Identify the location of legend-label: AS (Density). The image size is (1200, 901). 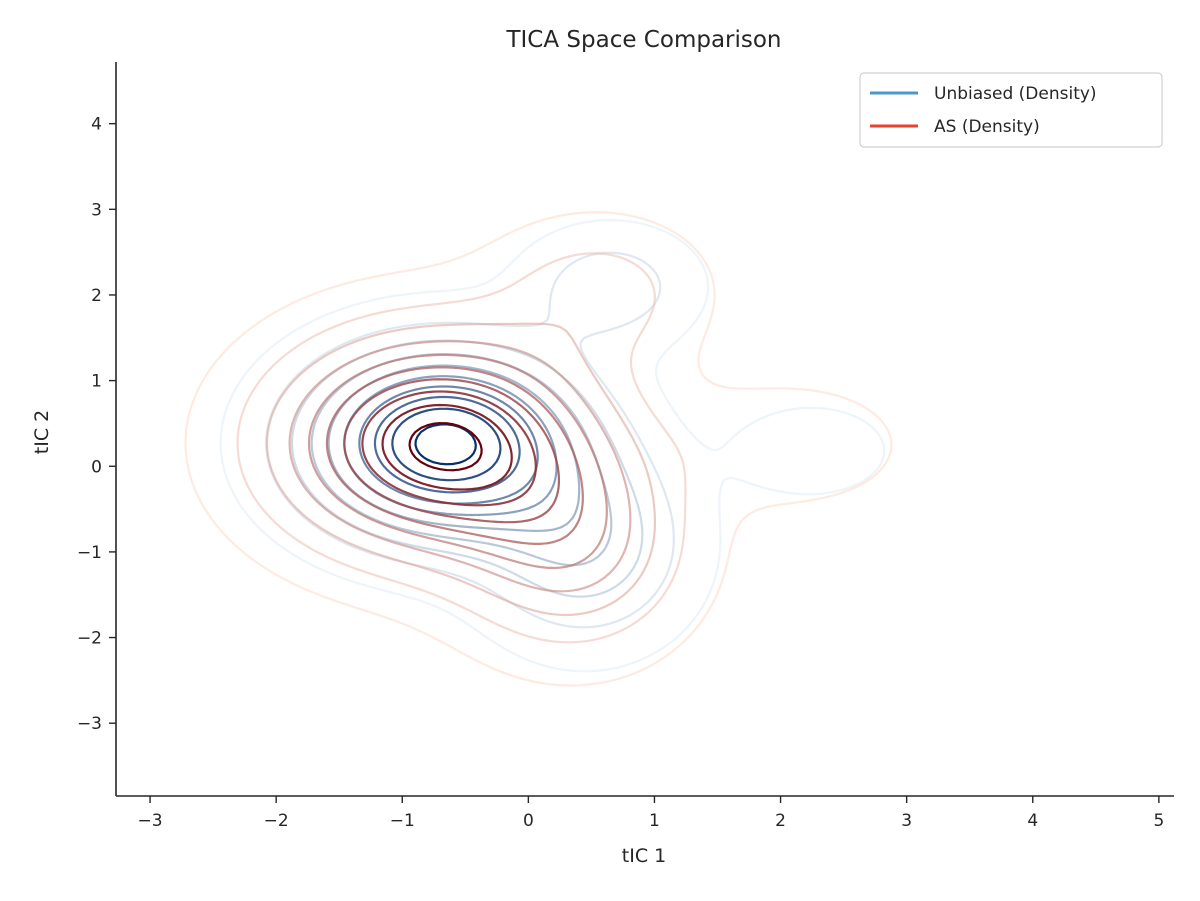
(987, 127).